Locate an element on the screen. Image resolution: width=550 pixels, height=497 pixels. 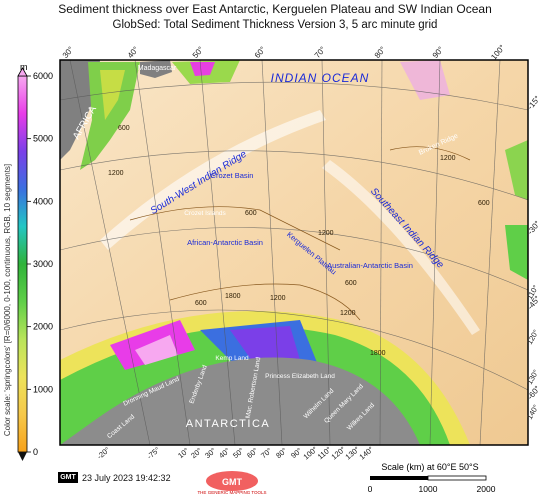
longitude-label: 140° is located at coordinates (367, 453).